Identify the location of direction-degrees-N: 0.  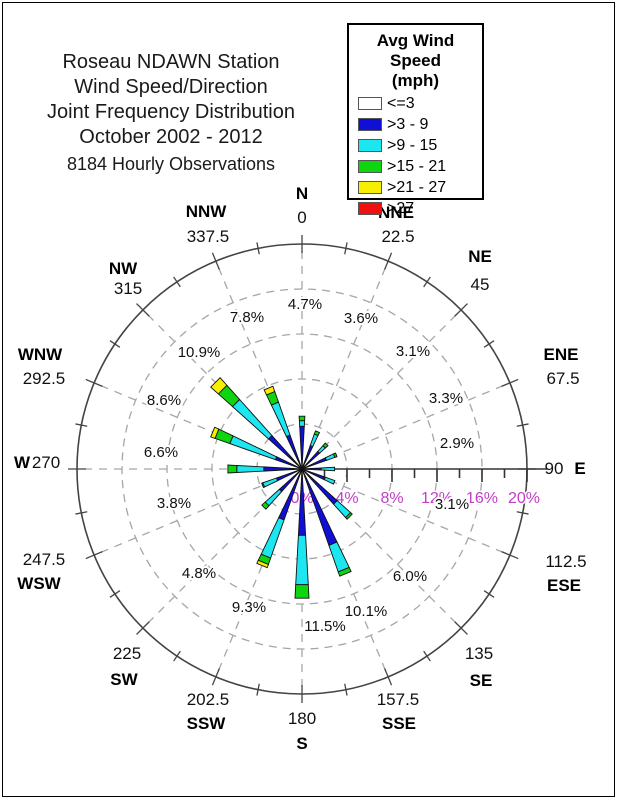
(301, 217).